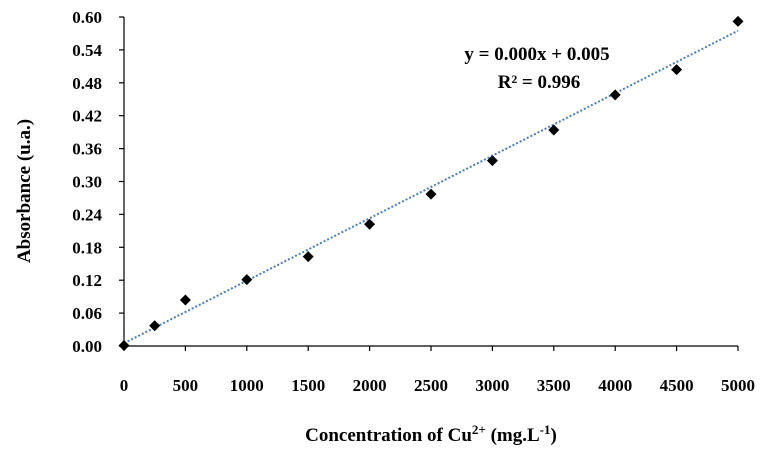  Describe the element at coordinates (738, 385) in the screenshot. I see `x-tick-label: 5000` at that location.